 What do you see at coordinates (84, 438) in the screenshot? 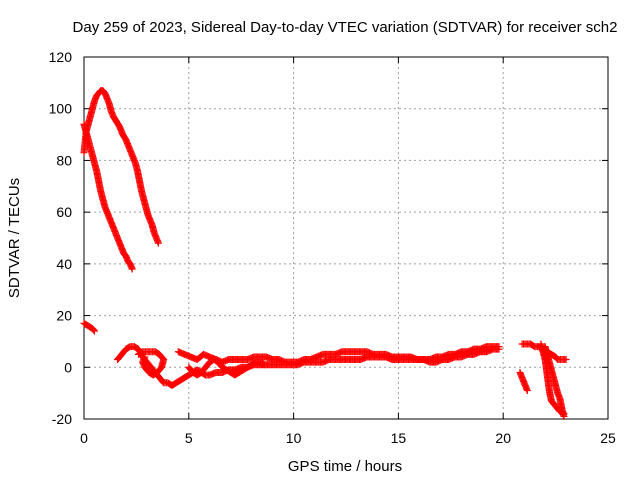
I see `x-tick-label: 0` at bounding box center [84, 438].